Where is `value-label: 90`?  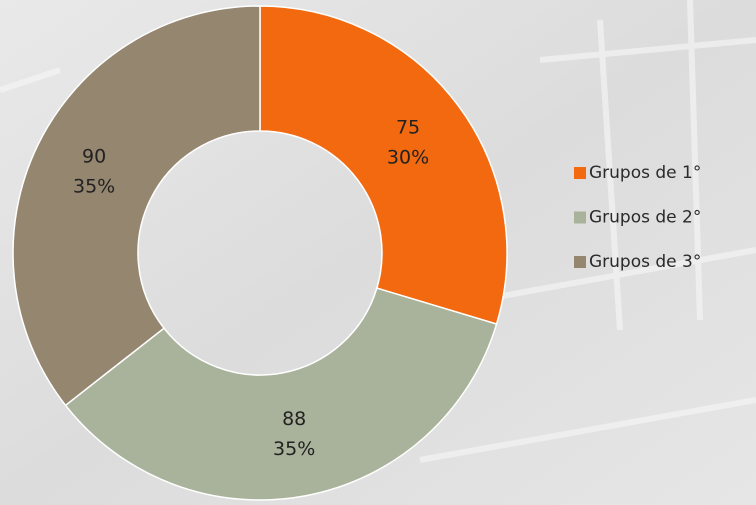
value-label: 90 is located at coordinates (94, 157).